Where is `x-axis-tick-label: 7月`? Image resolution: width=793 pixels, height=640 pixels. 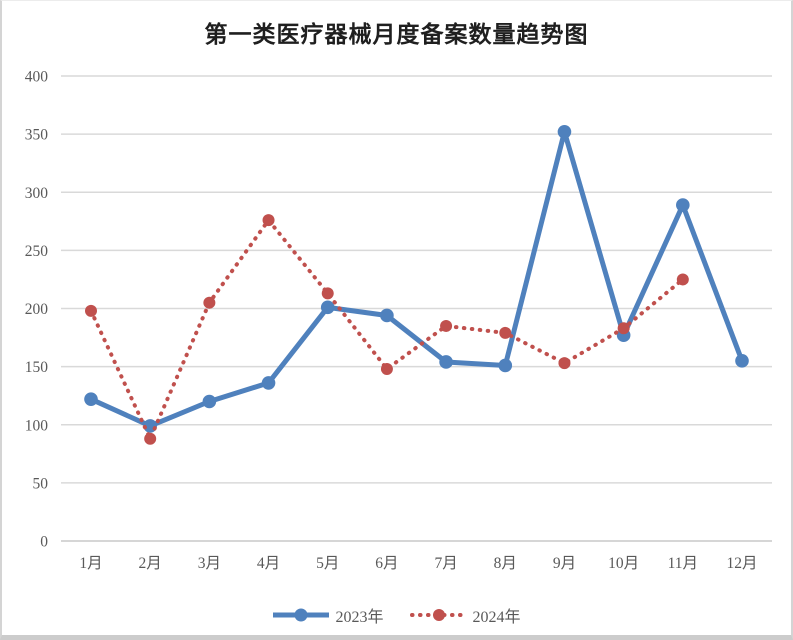
x-axis-tick-label: 7月 is located at coordinates (445, 563).